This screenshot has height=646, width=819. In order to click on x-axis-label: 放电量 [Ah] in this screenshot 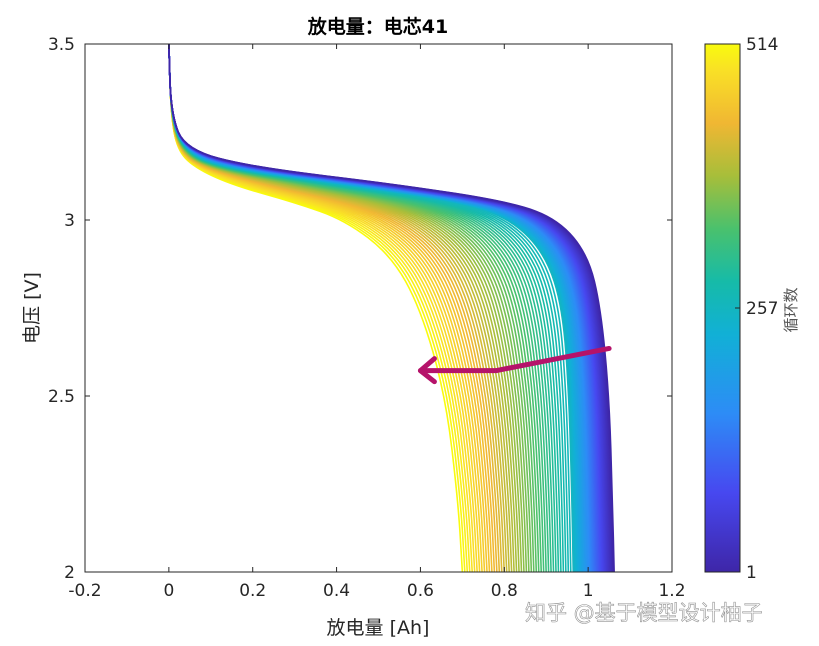, I will do `click(378, 628)`.